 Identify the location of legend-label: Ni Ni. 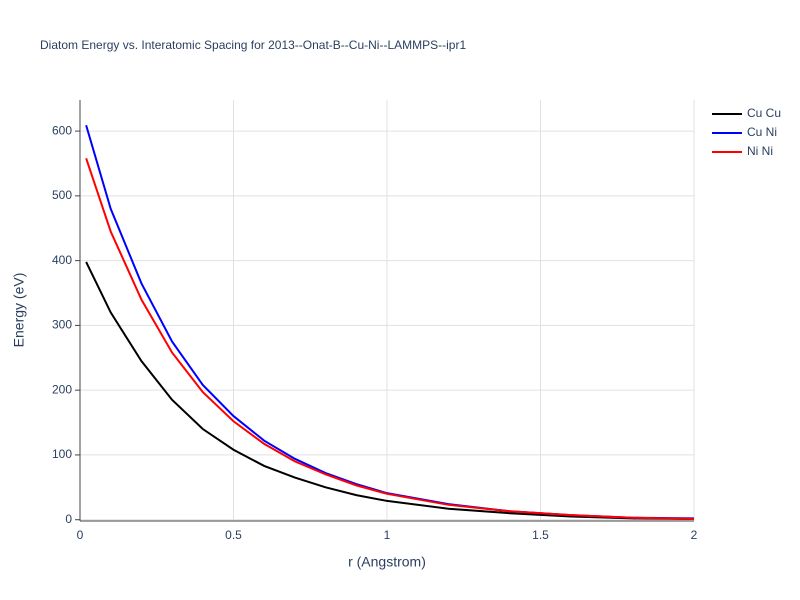
(760, 151).